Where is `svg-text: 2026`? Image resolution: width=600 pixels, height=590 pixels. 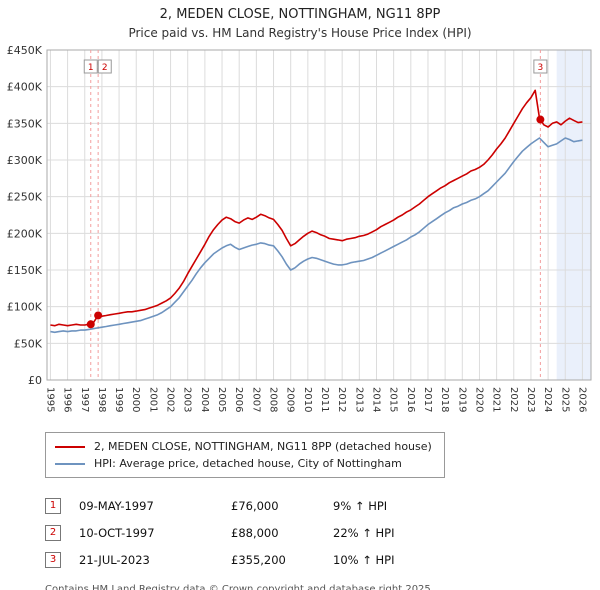
svg-text: 2026 is located at coordinates (581, 399).